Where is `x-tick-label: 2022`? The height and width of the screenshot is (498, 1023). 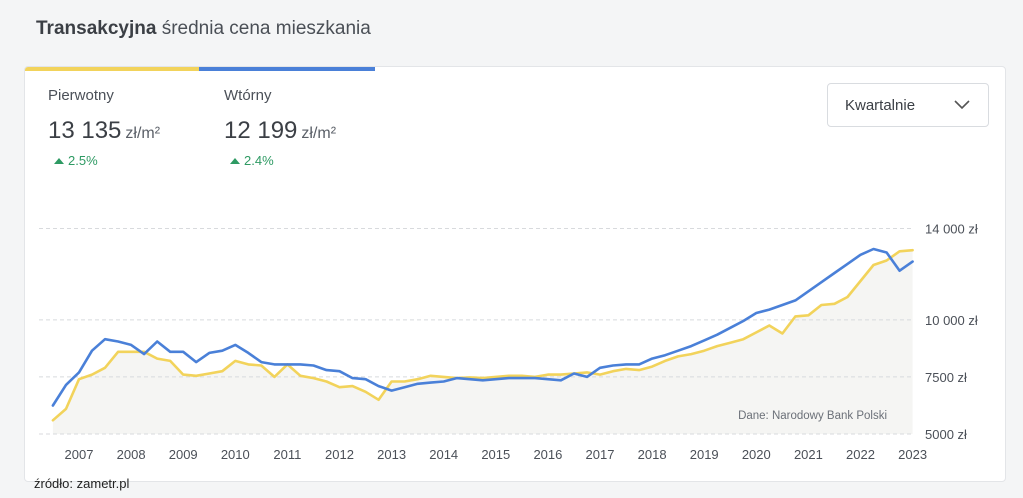
x-tick-label: 2022 is located at coordinates (860, 454).